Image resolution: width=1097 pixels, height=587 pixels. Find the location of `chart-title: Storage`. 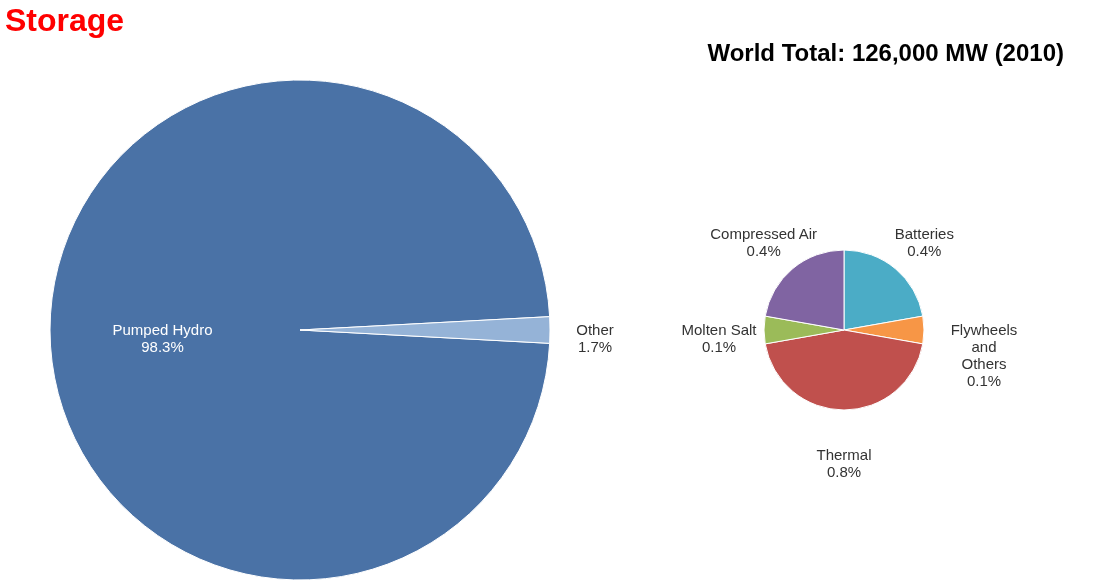

chart-title: Storage is located at coordinates (65, 20).